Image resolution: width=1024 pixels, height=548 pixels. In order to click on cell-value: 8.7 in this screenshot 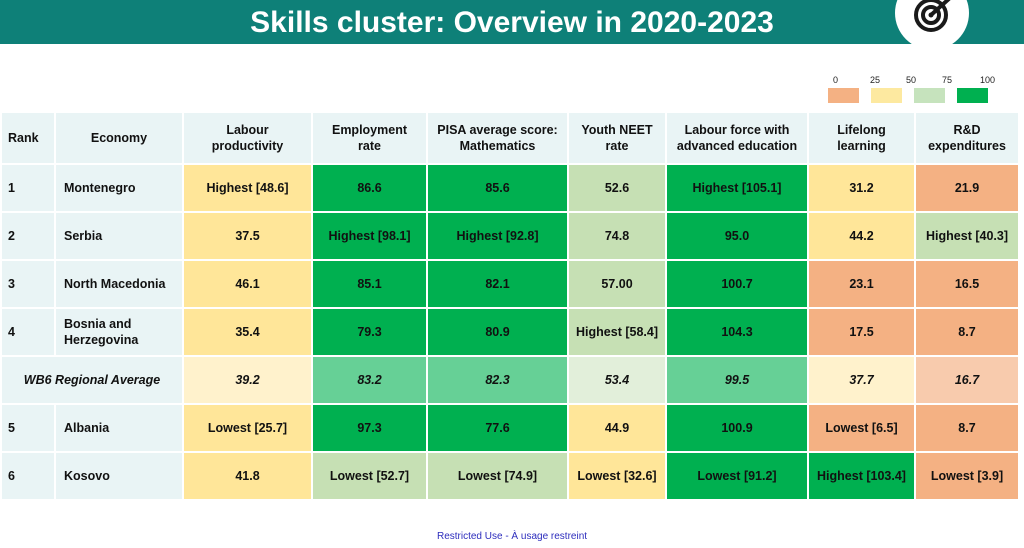, I will do `click(967, 428)`.